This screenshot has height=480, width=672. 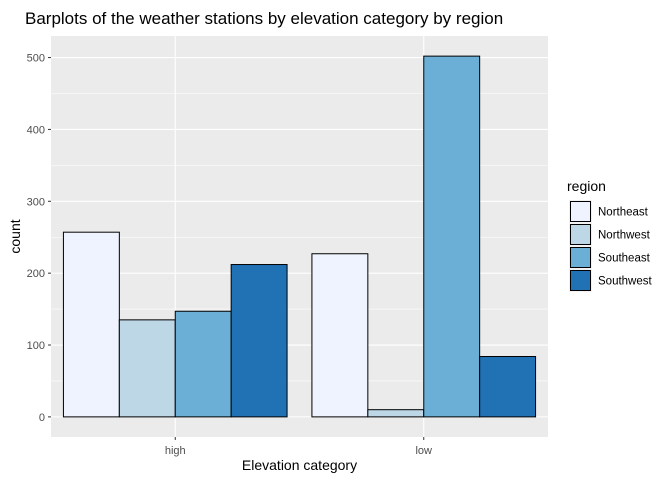 I want to click on legend-title: region, so click(x=586, y=186).